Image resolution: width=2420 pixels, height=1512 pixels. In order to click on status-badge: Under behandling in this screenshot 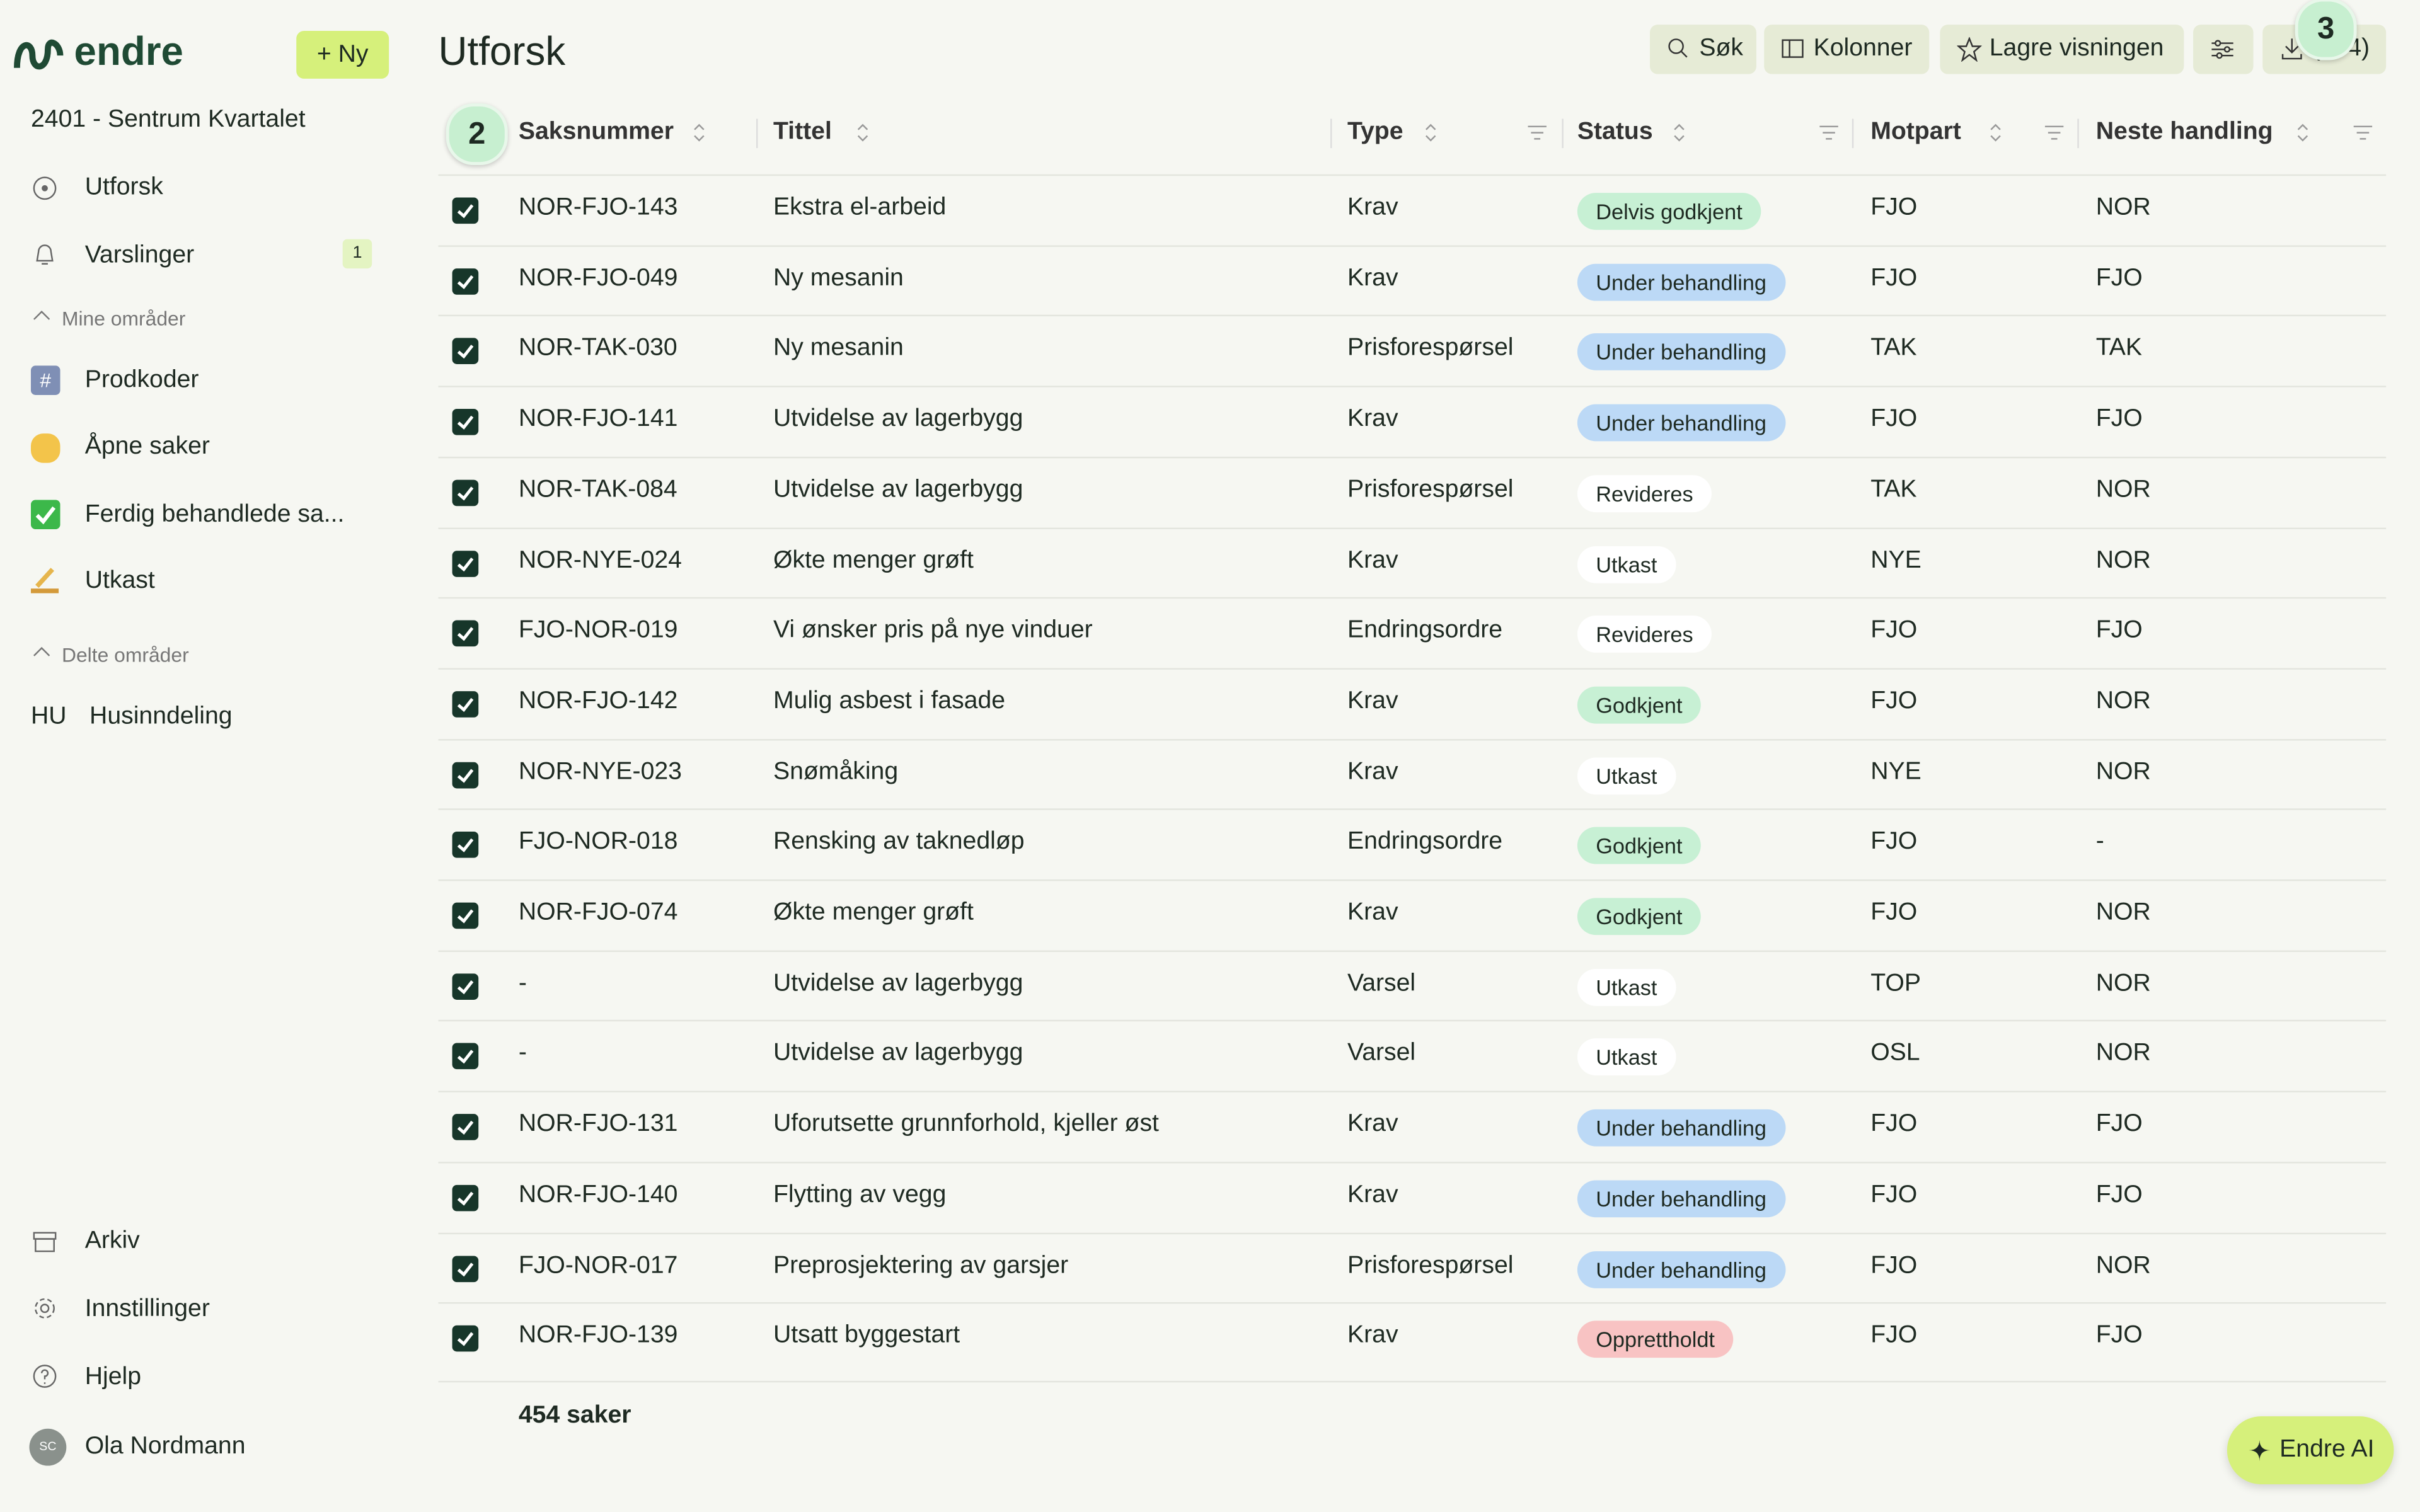, I will do `click(1681, 282)`.